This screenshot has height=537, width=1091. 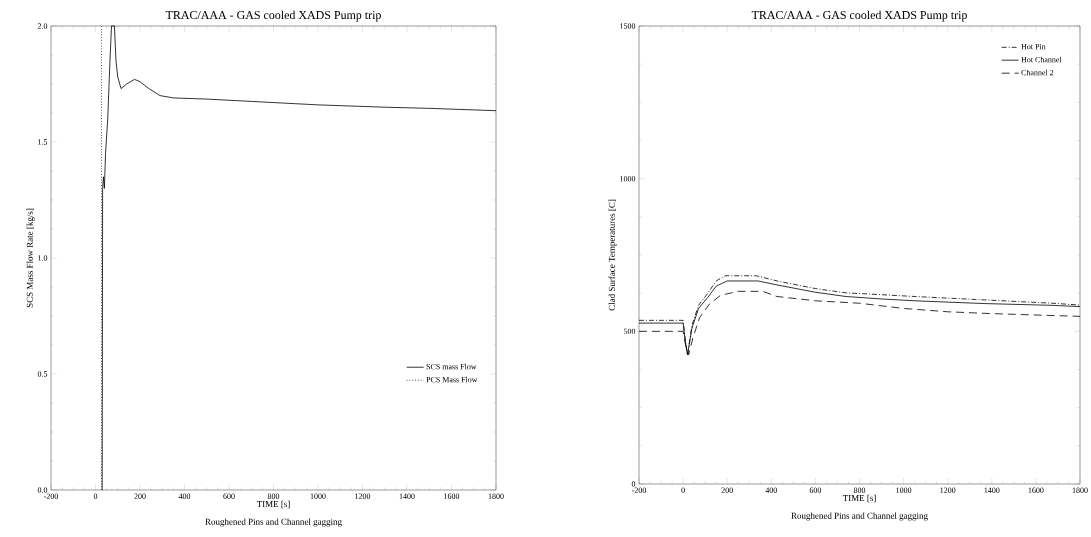 What do you see at coordinates (30, 258) in the screenshot?
I see `y-axis-title: SCS Mass Flow Rate [kg/s]` at bounding box center [30, 258].